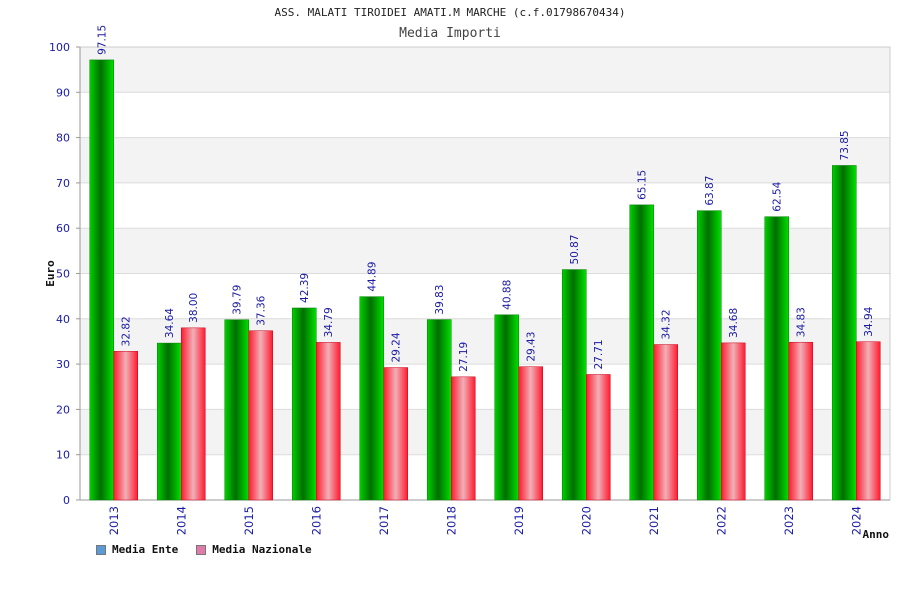 The image size is (900, 600). What do you see at coordinates (181, 520) in the screenshot?
I see `x-tick-label: 2014` at bounding box center [181, 520].